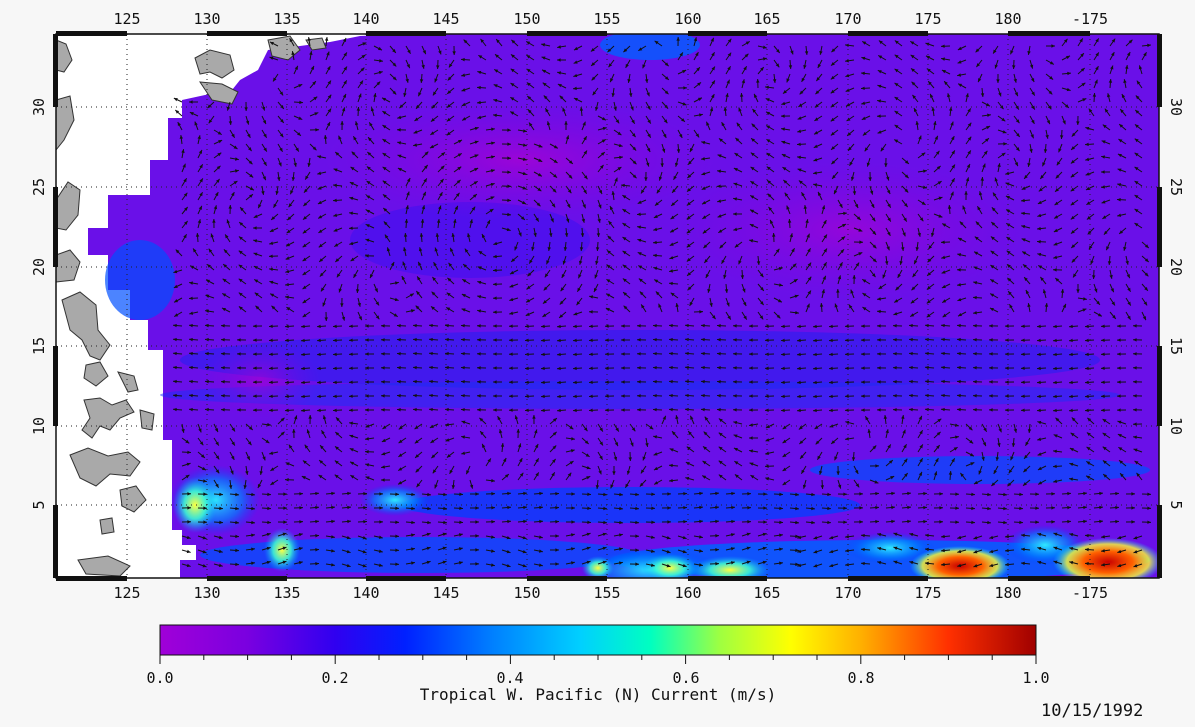 The width and height of the screenshot is (1195, 727). What do you see at coordinates (860, 678) in the screenshot?
I see `colorbar-tick-label: 0.8` at bounding box center [860, 678].